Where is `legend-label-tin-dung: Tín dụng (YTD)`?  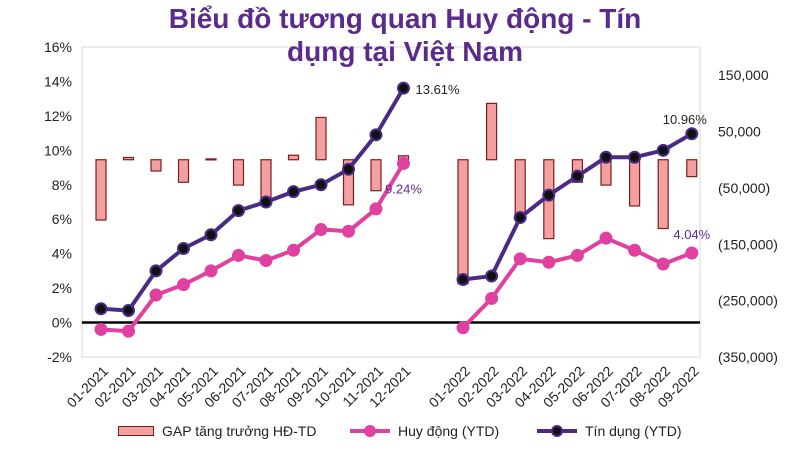
legend-label-tin-dung: Tín dụng (YTD) is located at coordinates (633, 431).